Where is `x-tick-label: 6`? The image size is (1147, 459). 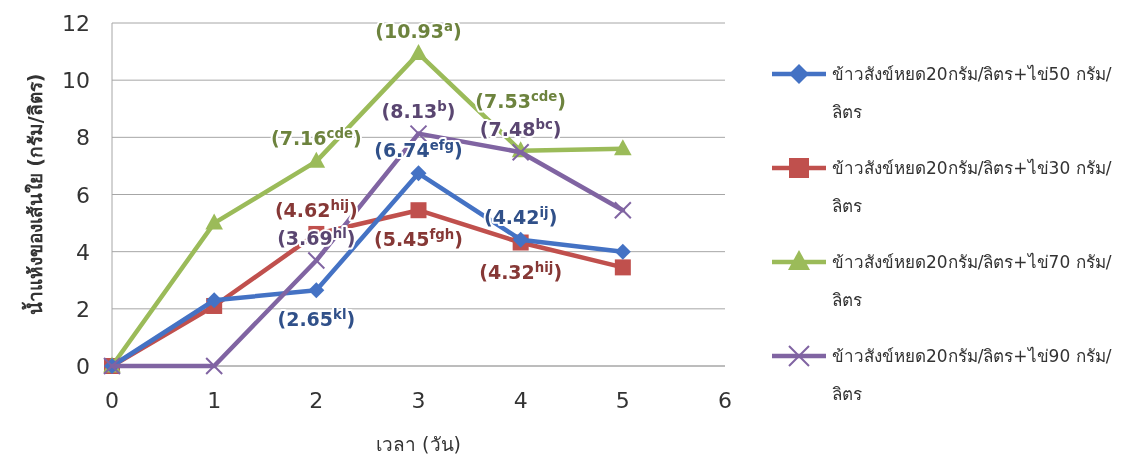
x-tick-label: 6 is located at coordinates (725, 400).